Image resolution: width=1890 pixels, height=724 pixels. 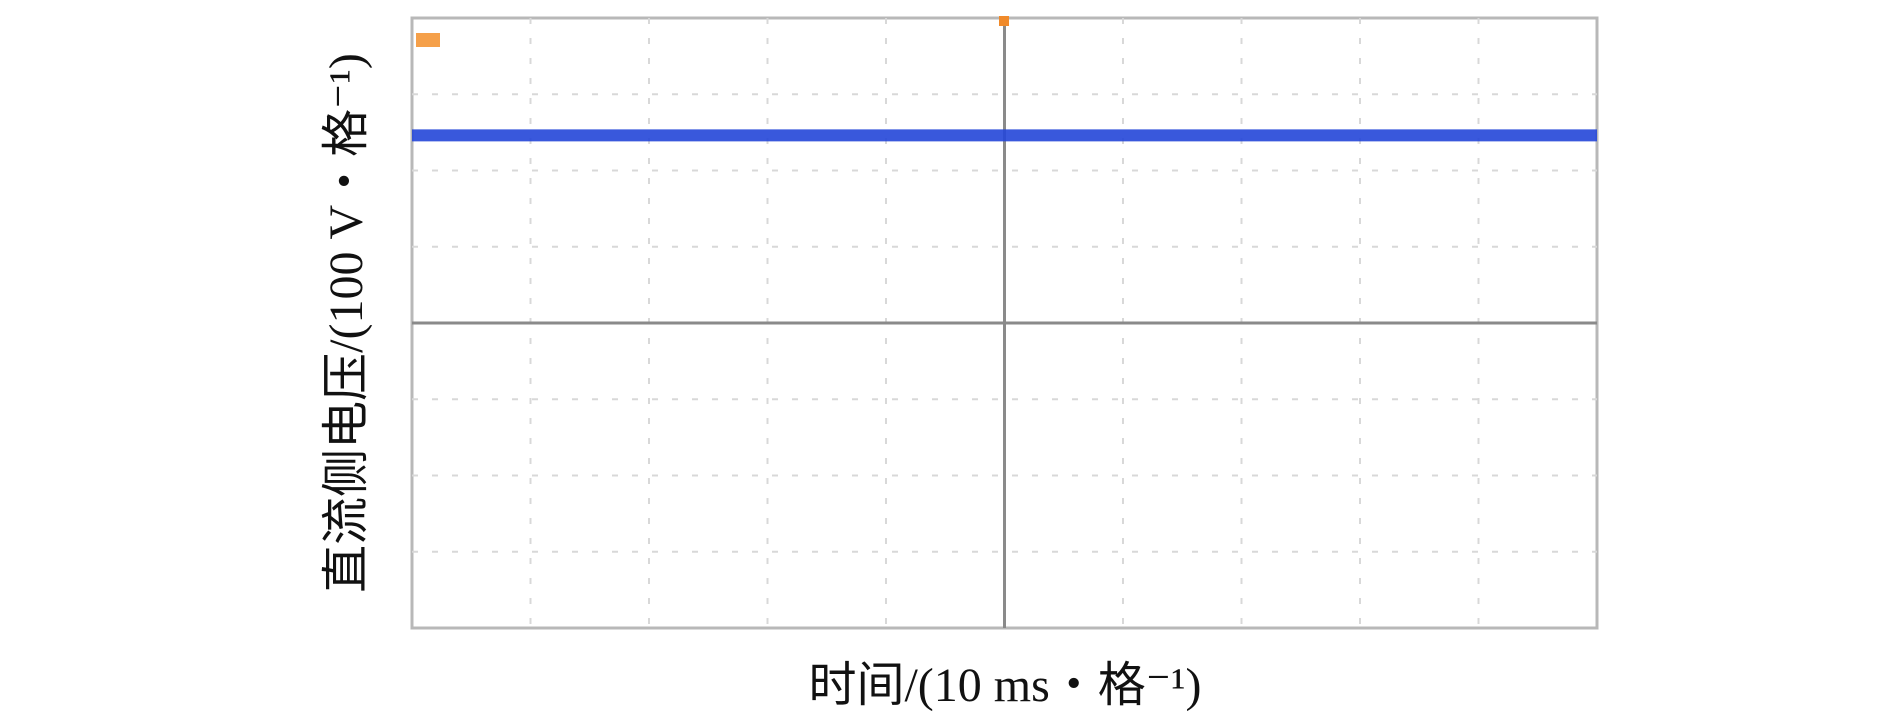 What do you see at coordinates (428, 40) in the screenshot?
I see `channel-marker` at bounding box center [428, 40].